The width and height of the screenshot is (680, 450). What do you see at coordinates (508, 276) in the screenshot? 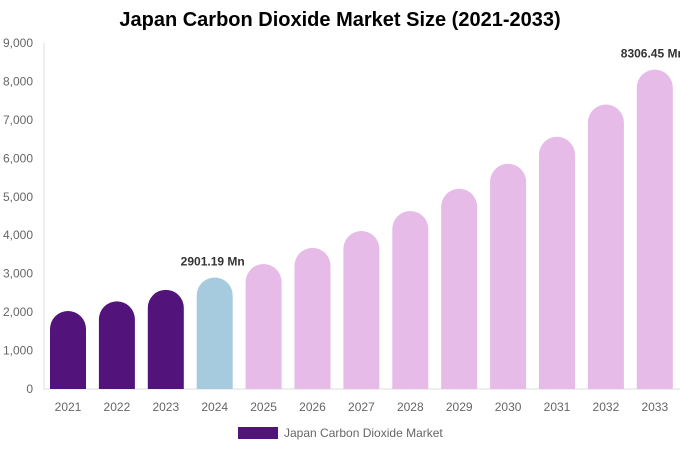
I see `bar-2030` at bounding box center [508, 276].